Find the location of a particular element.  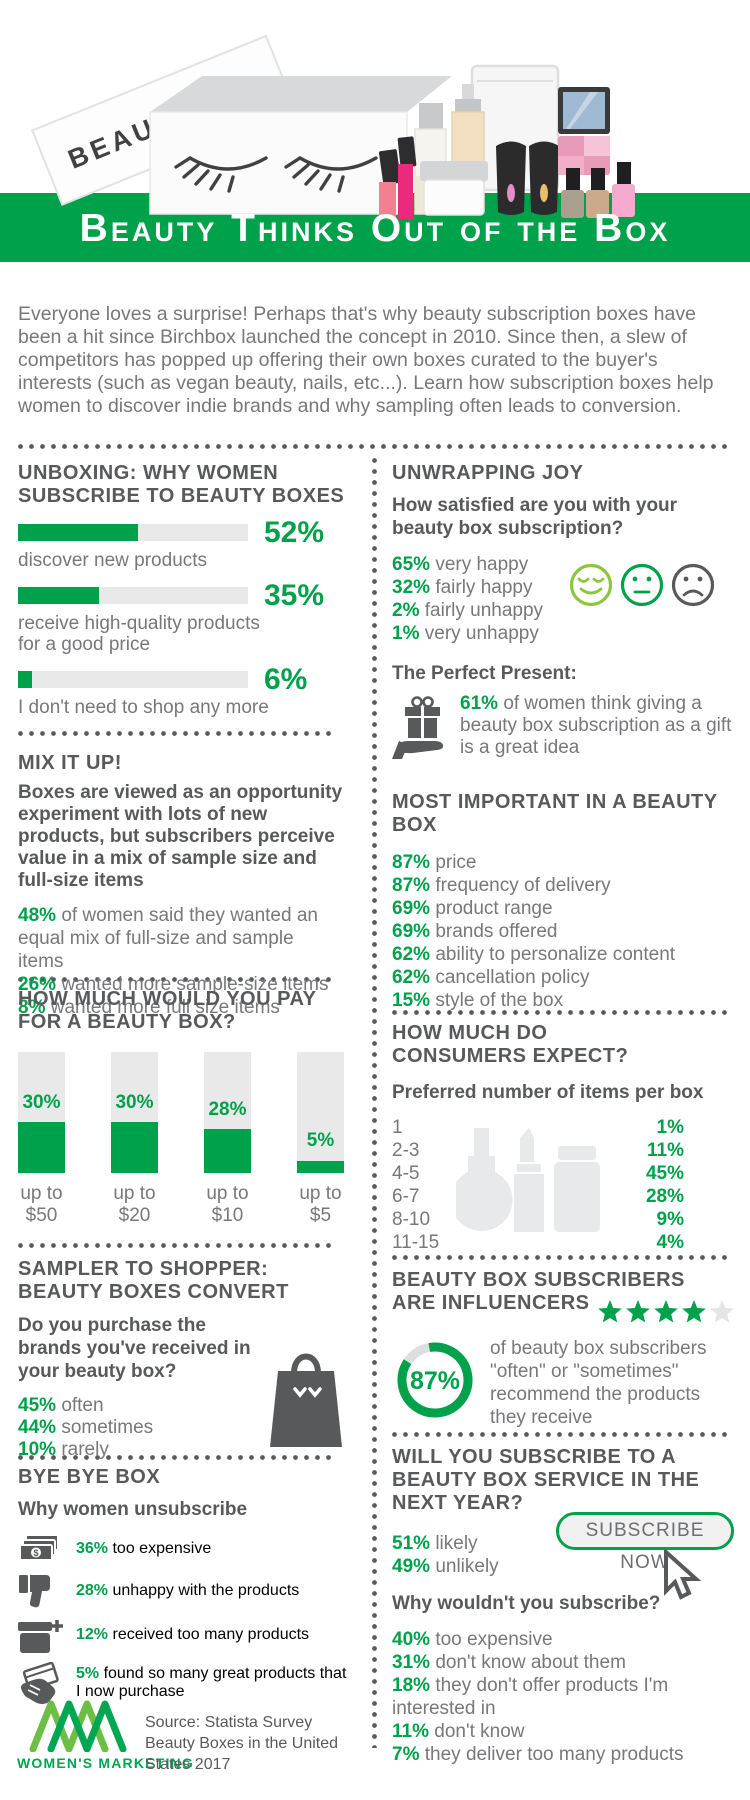

logo-wordmark: WOMEN'S MARKETING is located at coordinates (105, 1763).